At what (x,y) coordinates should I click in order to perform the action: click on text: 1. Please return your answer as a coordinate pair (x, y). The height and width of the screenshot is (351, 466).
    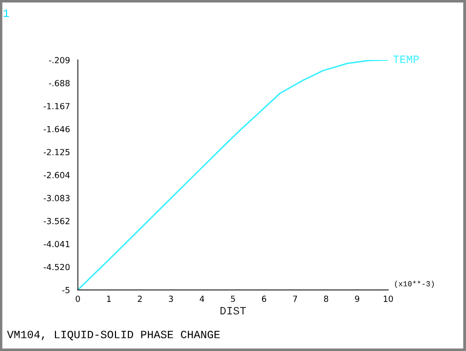
    Looking at the image, I should click on (6, 13).